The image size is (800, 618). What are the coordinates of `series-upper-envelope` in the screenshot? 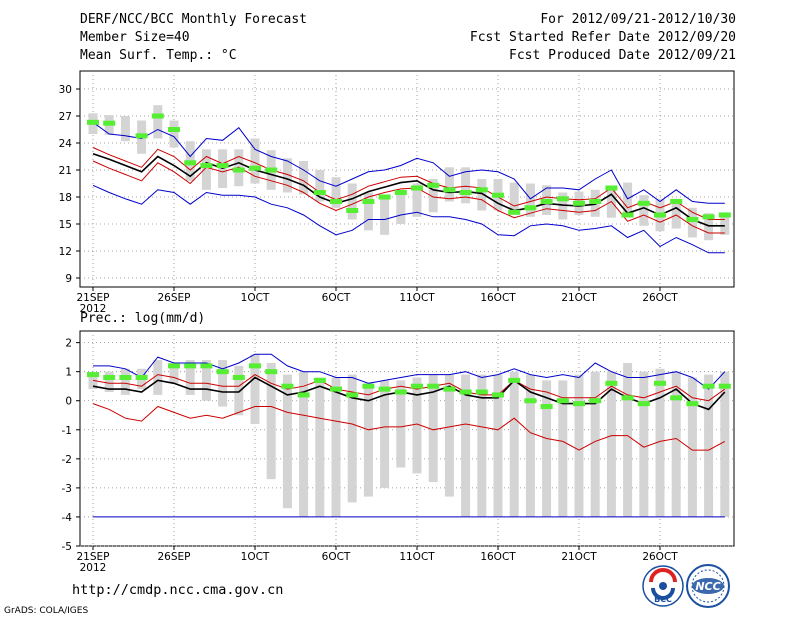 It's located at (409, 371).